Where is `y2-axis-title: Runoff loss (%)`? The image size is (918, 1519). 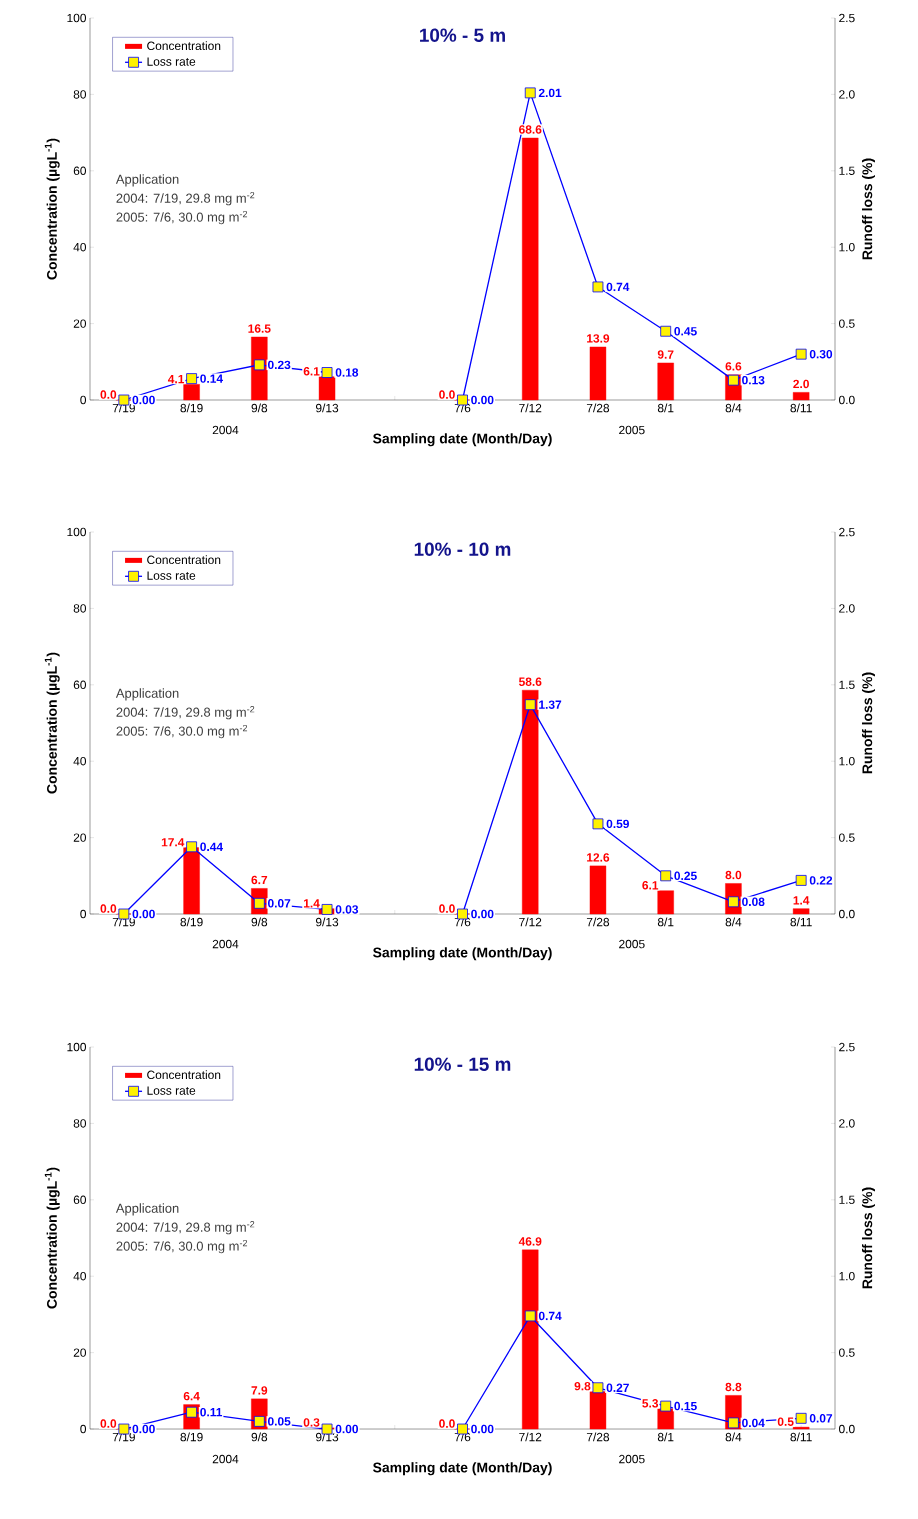 y2-axis-title: Runoff loss (%) is located at coordinates (868, 1238).